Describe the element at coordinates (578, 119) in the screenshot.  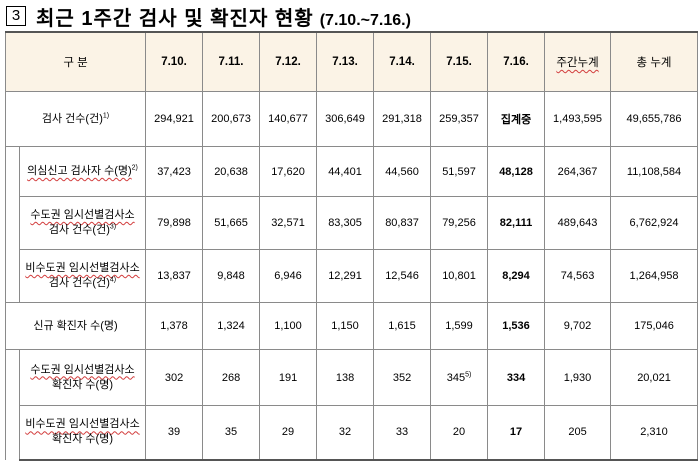
I see `cell-weekly: 1,493,595` at that location.